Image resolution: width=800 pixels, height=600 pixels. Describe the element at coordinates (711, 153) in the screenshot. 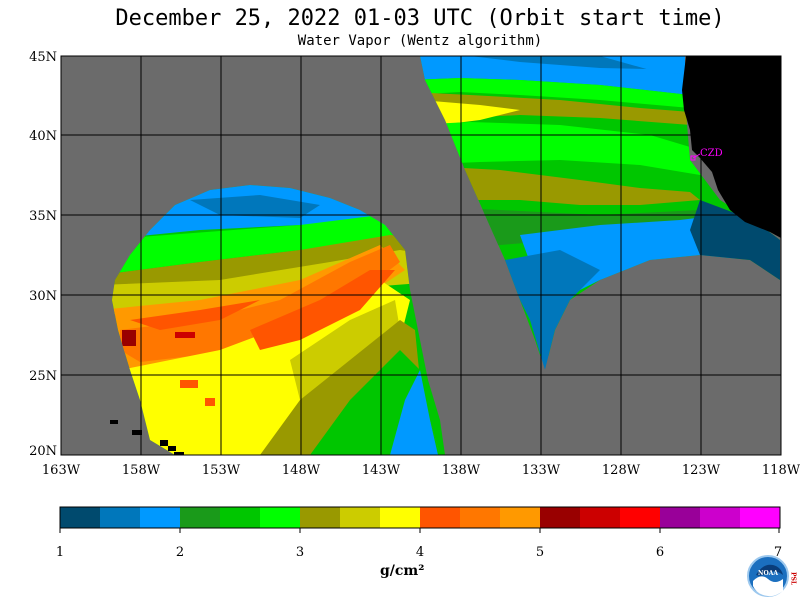

I see `station-label: CZD` at that location.